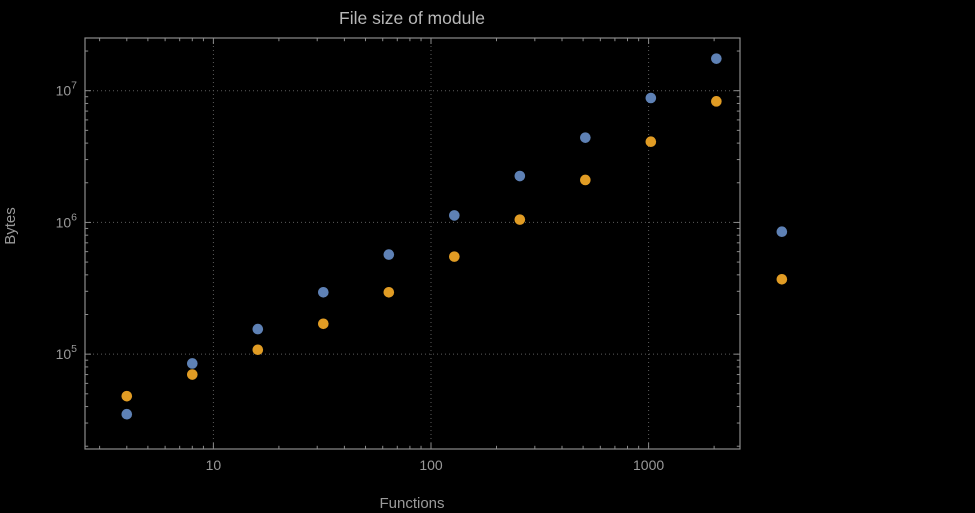 The width and height of the screenshot is (975, 513). What do you see at coordinates (411, 503) in the screenshot?
I see `x-axis-title: Functions` at bounding box center [411, 503].